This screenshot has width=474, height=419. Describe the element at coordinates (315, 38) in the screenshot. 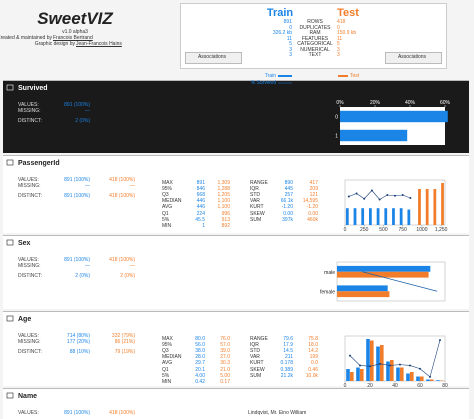

I see `text: FEATURES` at that location.